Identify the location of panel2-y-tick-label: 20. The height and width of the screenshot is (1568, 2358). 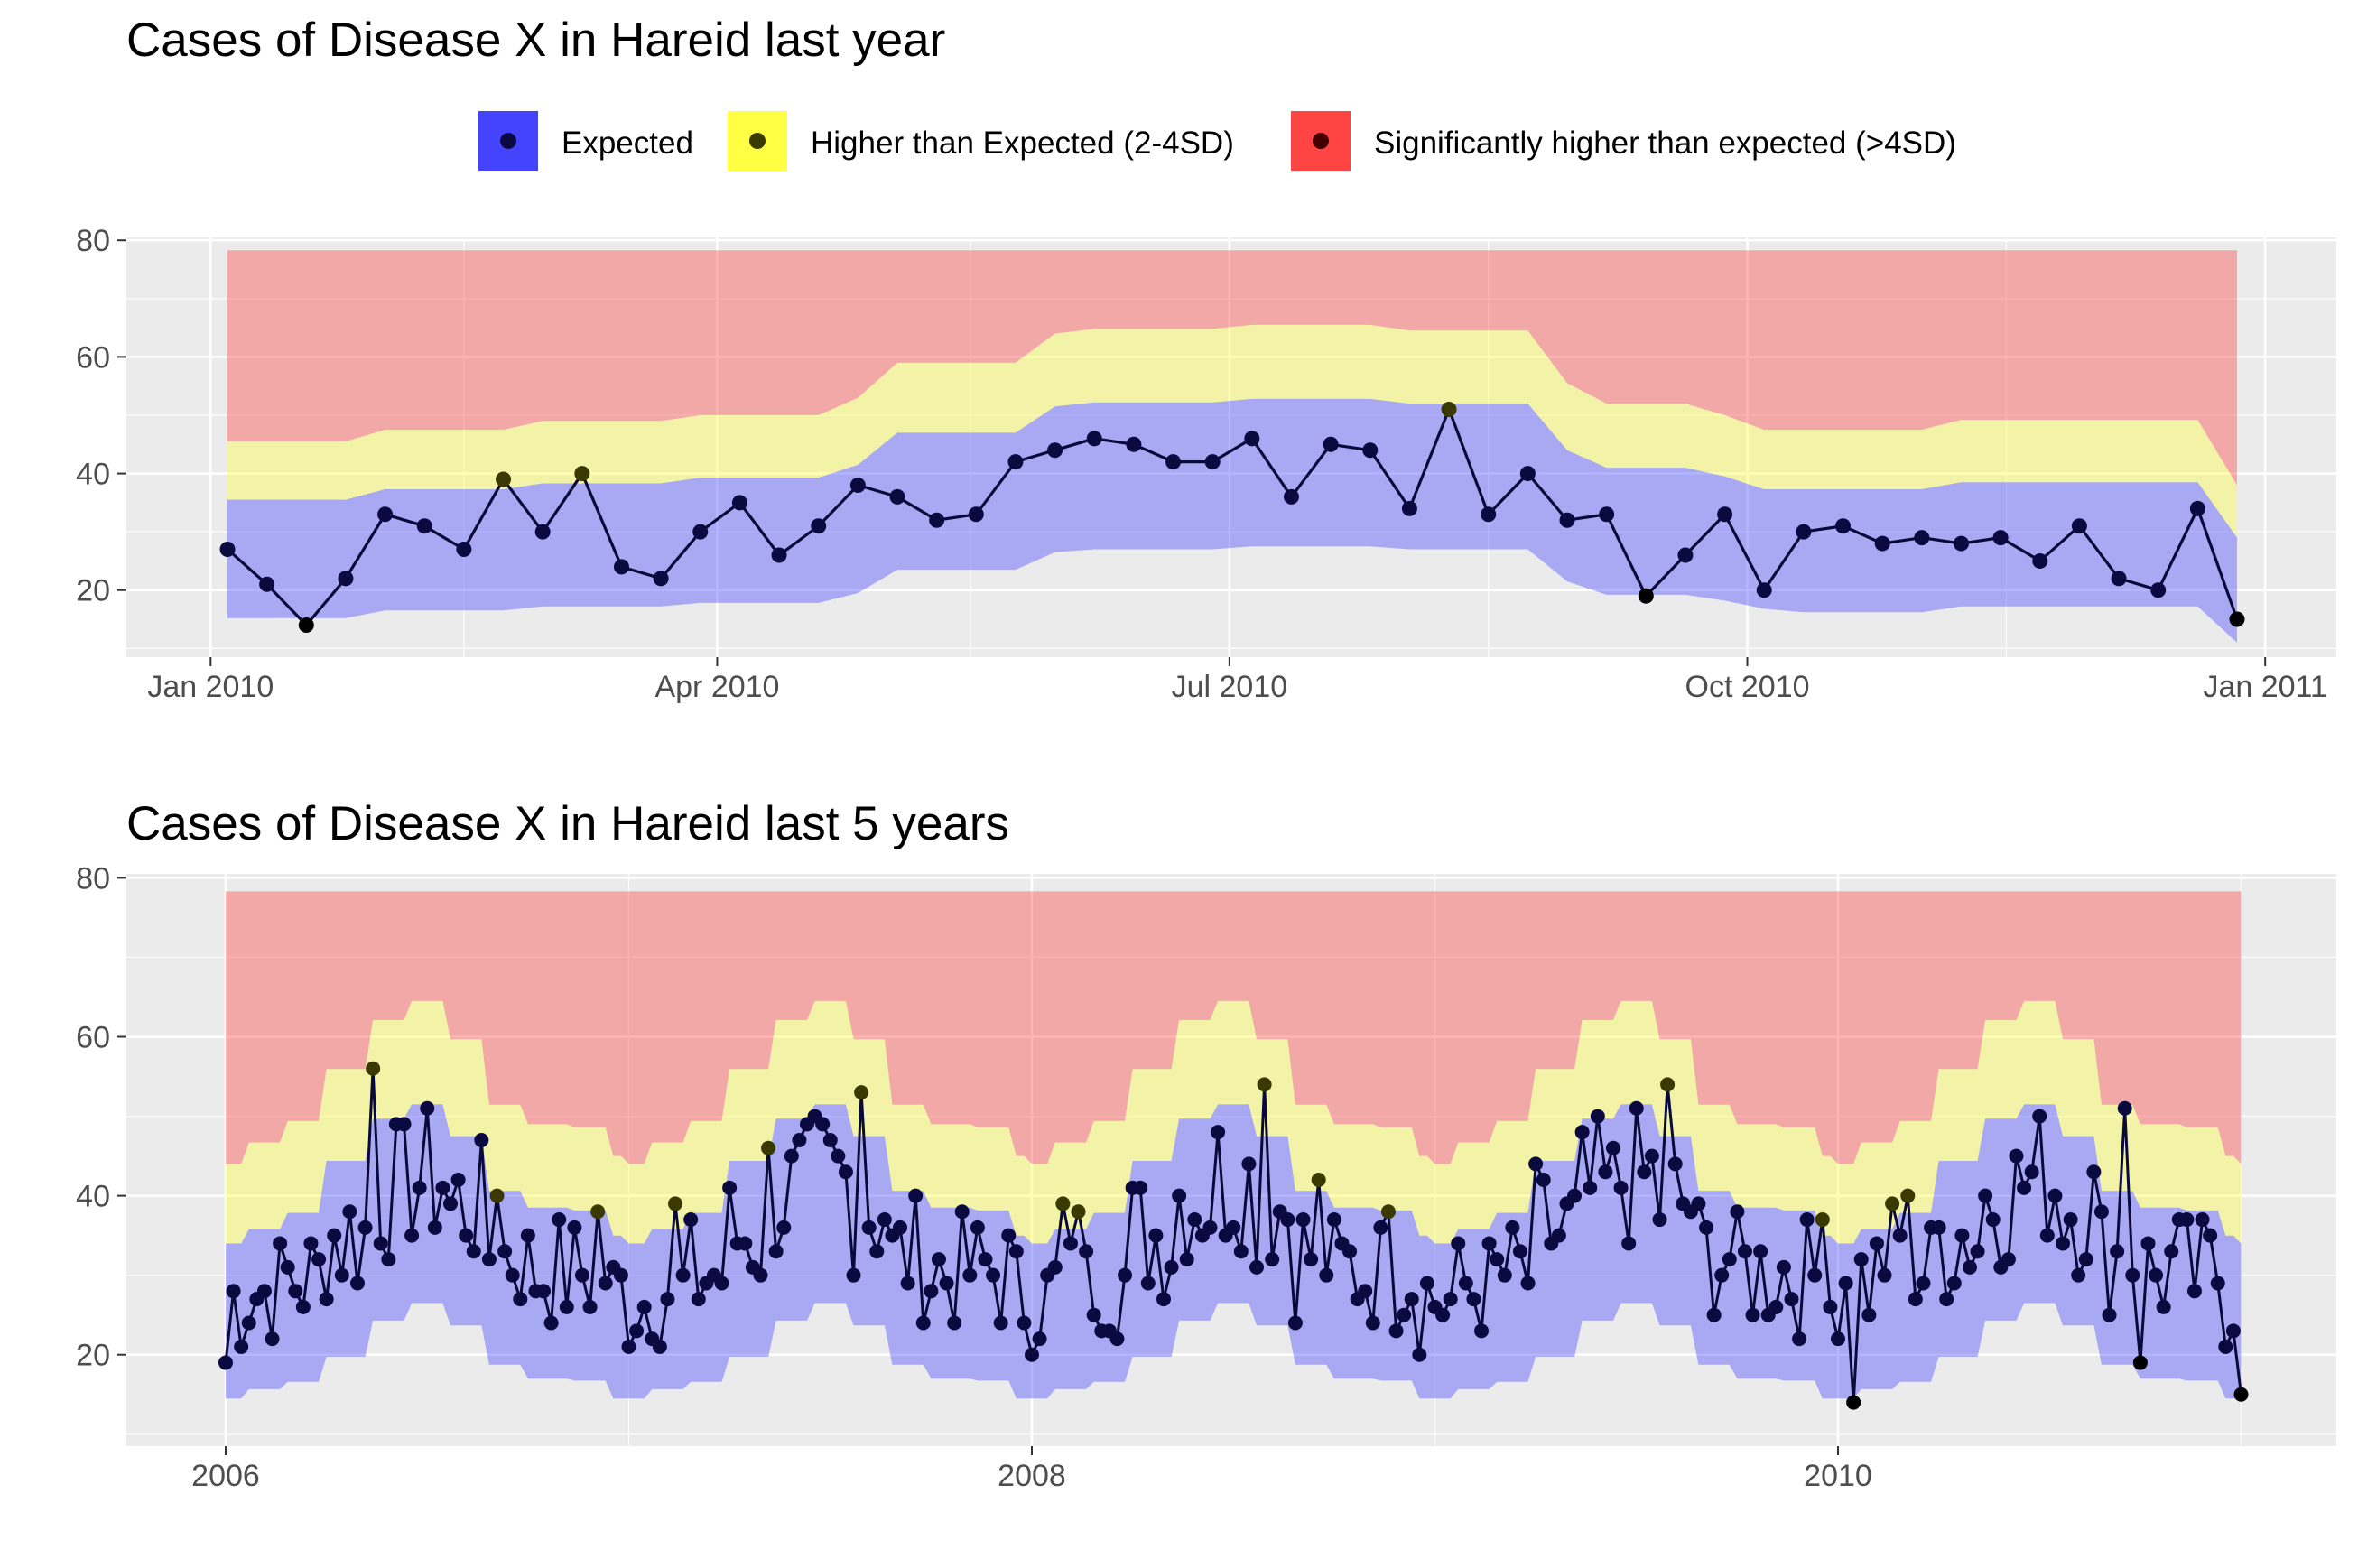
(93, 1356).